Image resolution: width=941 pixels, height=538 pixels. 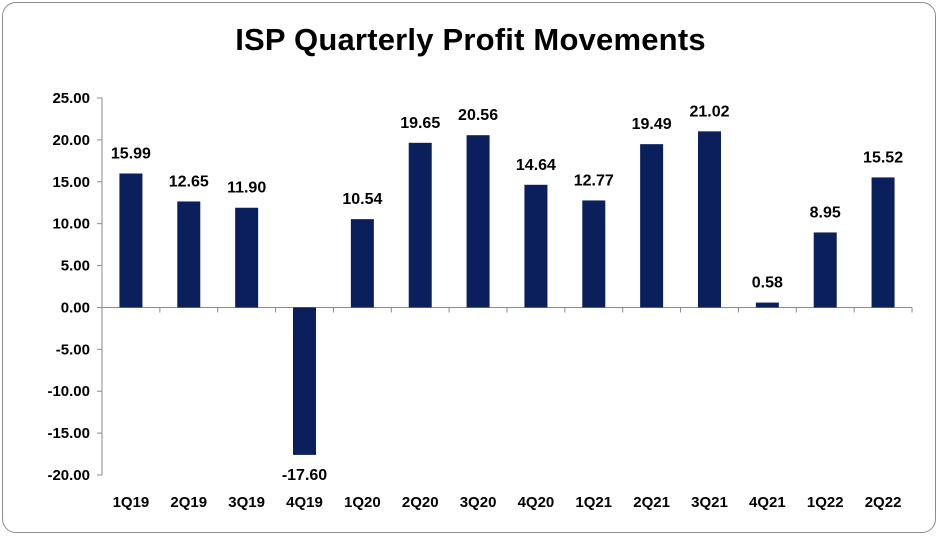 I want to click on y-tick-label: -15.00, so click(x=68, y=433).